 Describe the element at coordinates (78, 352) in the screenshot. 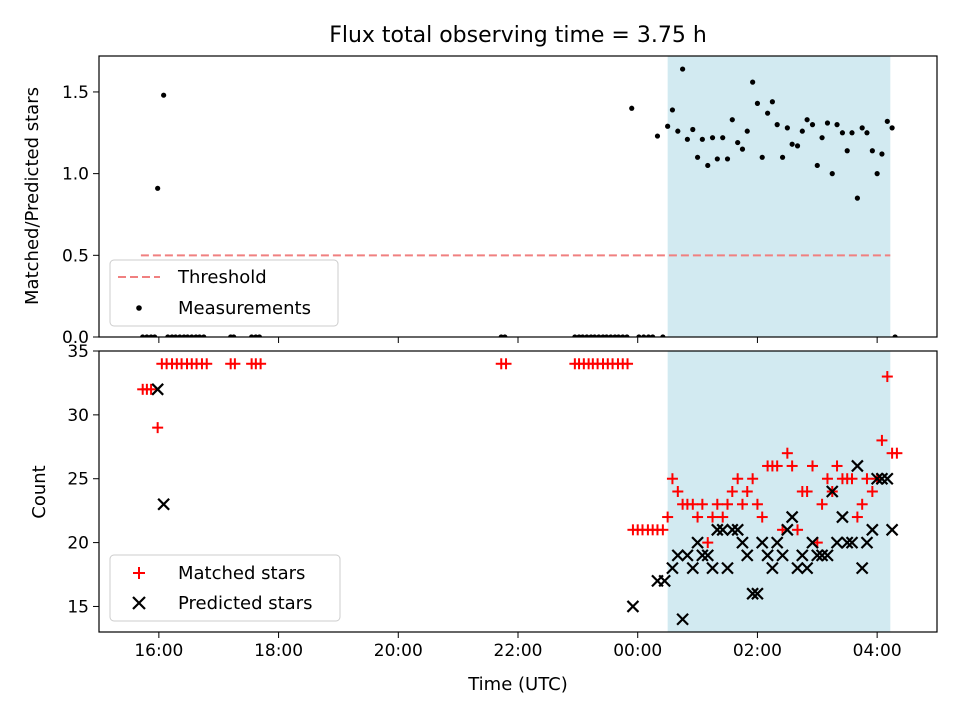

I see `y-tick-label: 35` at that location.